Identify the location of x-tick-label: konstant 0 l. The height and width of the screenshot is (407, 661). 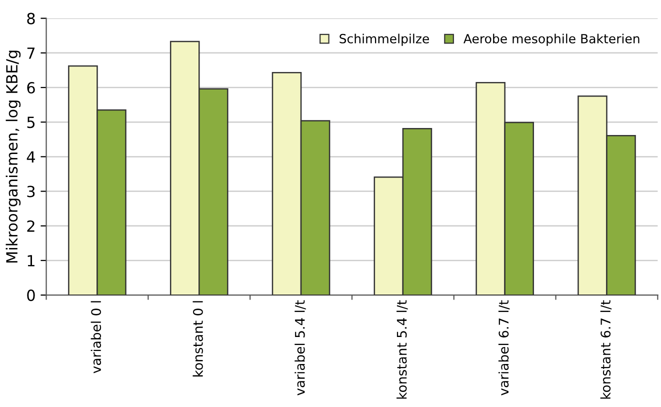
(197, 338).